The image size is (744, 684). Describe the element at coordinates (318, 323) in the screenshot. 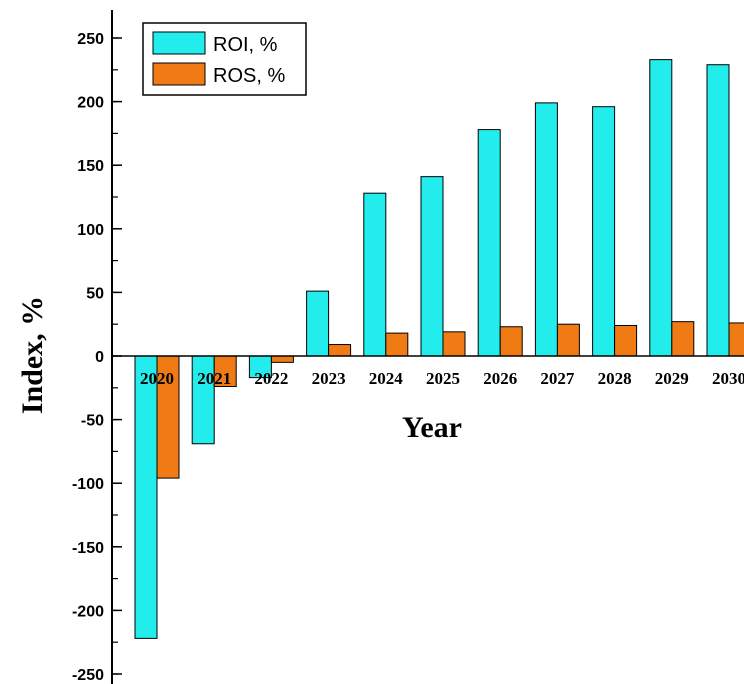

I see `bar-roi-2023` at that location.